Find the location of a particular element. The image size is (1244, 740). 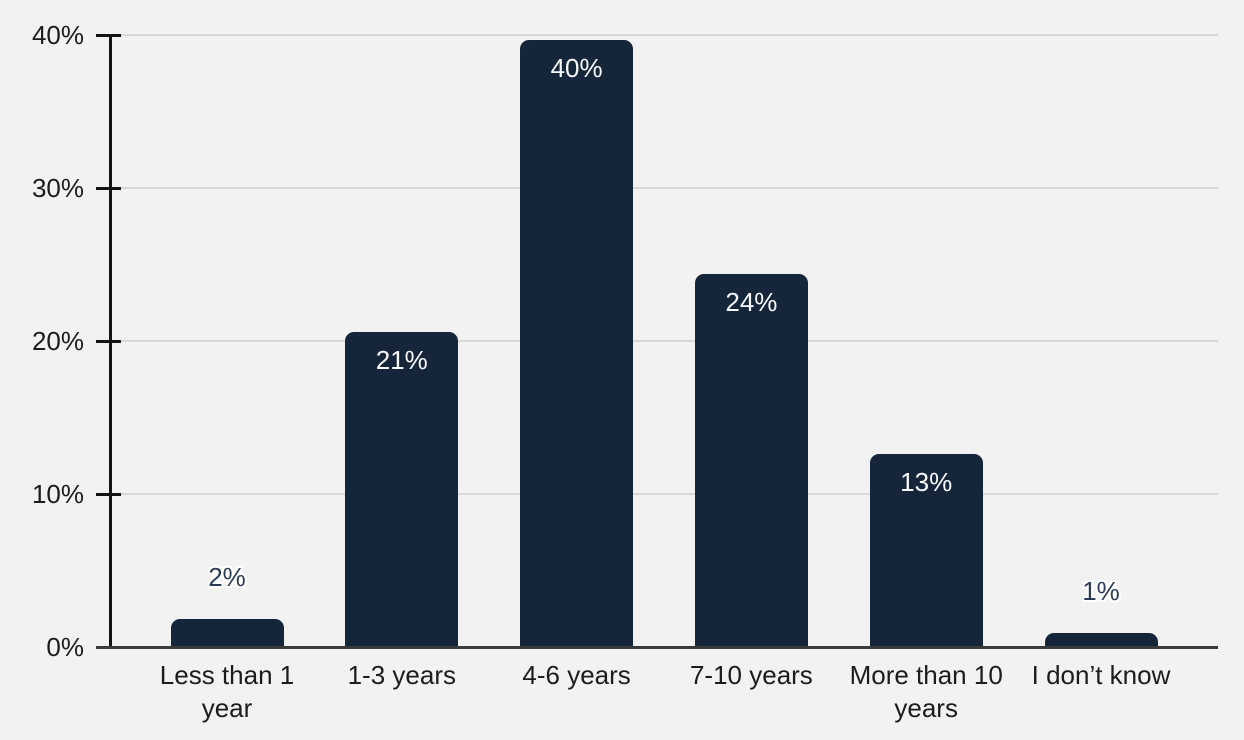

x-category-label-5: More than 10 years is located at coordinates (926, 691).